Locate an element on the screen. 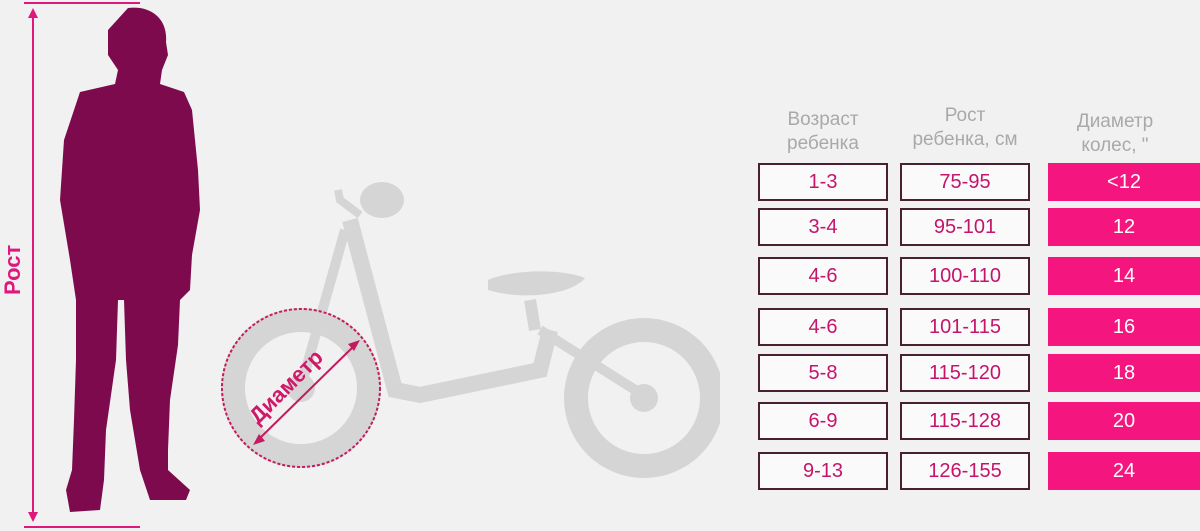 The width and height of the screenshot is (1200, 531). cell-age: 5-8 is located at coordinates (823, 373).